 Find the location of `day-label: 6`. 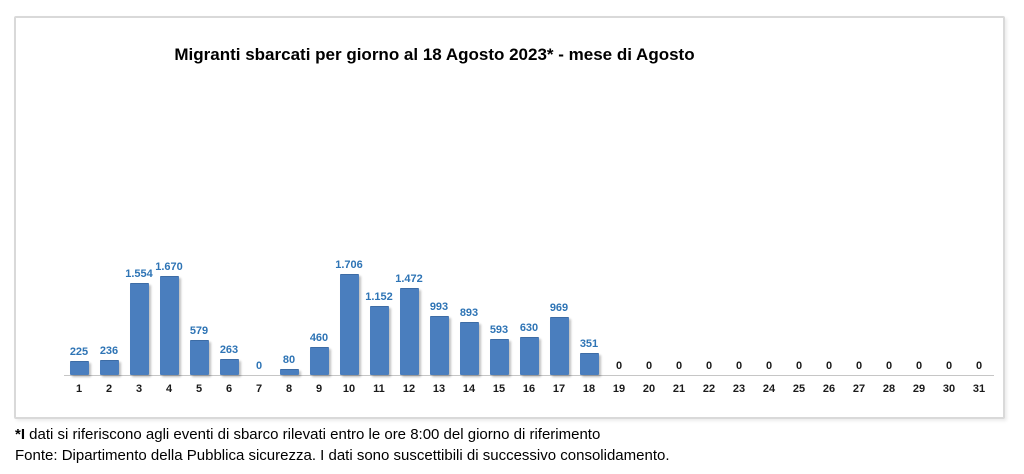

day-label: 6 is located at coordinates (229, 389).